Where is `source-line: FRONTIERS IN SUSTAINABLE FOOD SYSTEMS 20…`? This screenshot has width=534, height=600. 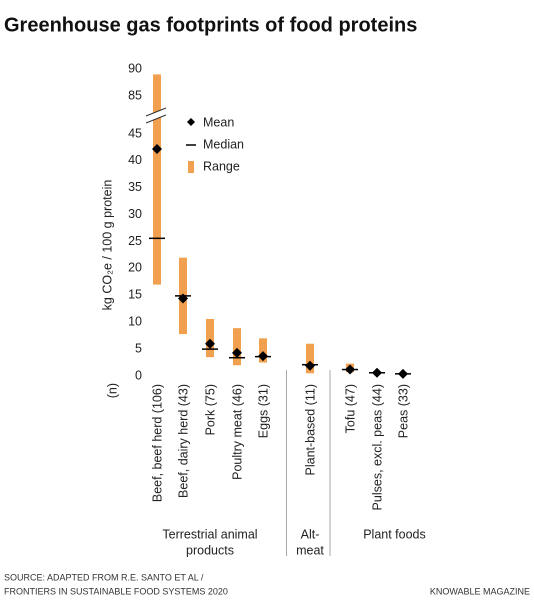 source-line: FRONTIERS IN SUSTAINABLE FOOD SYSTEMS 20… is located at coordinates (116, 591).